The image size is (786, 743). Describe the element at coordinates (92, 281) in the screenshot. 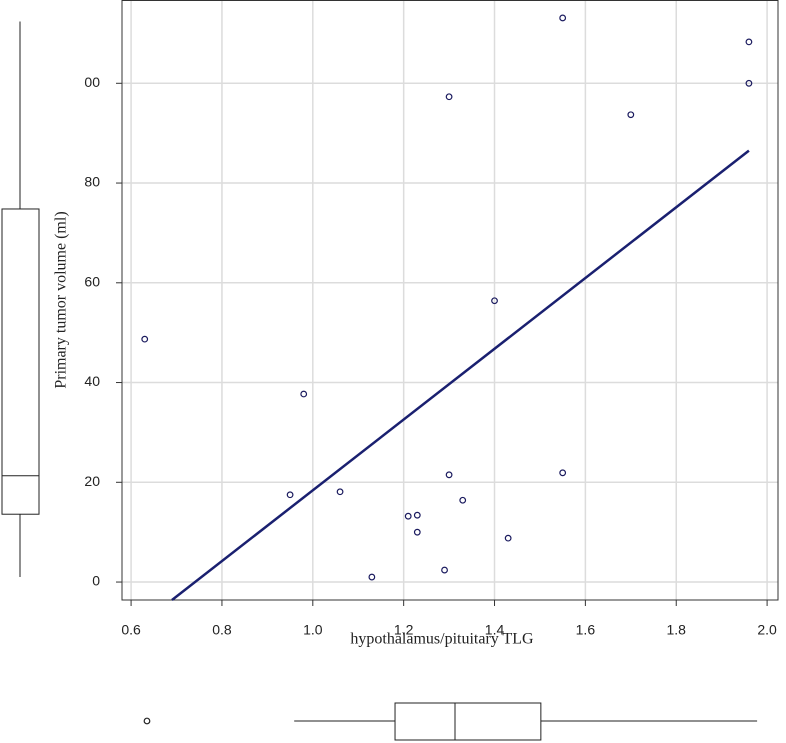

I see `y-tick-label: 60` at that location.